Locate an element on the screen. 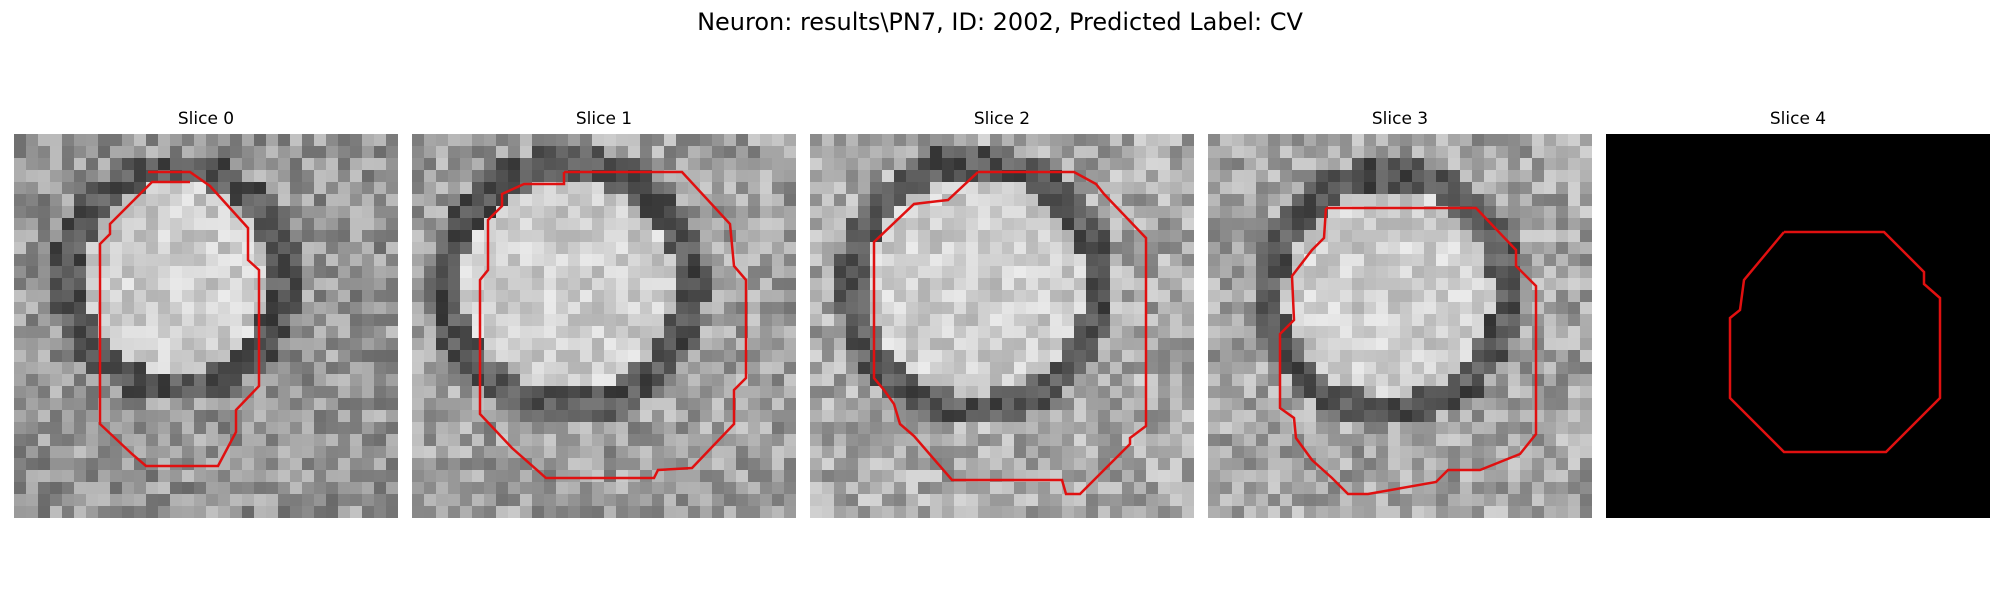 The image size is (2000, 600). slice-title: Slice 1 is located at coordinates (604, 119).